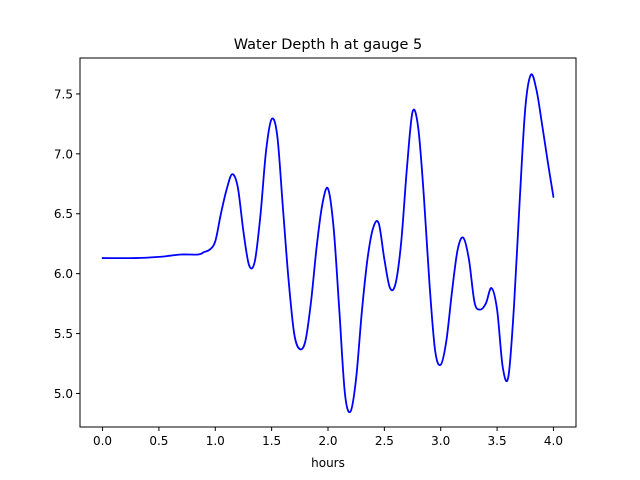 This screenshot has height=480, width=640. Describe the element at coordinates (328, 463) in the screenshot. I see `x-axis-label: hours` at that location.